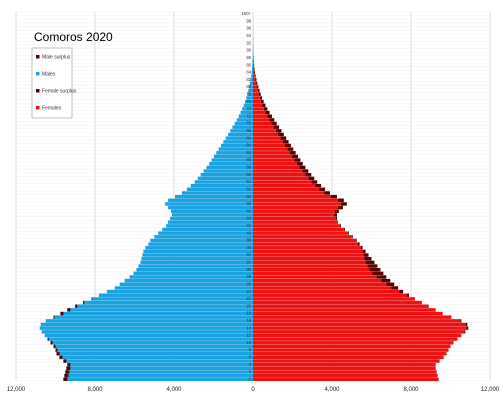  Describe the element at coordinates (248, 218) in the screenshot. I see `age-label: 44` at that location.